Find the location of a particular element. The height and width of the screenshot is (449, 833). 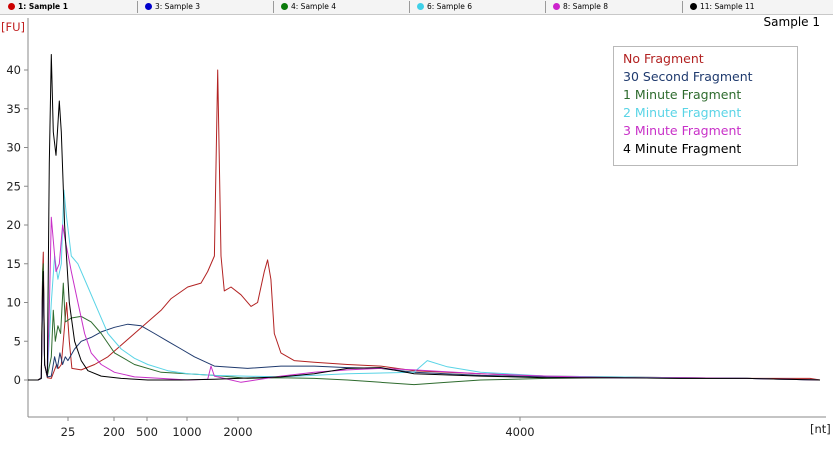

legend-item: 1 Minute Fragment is located at coordinates (682, 95).